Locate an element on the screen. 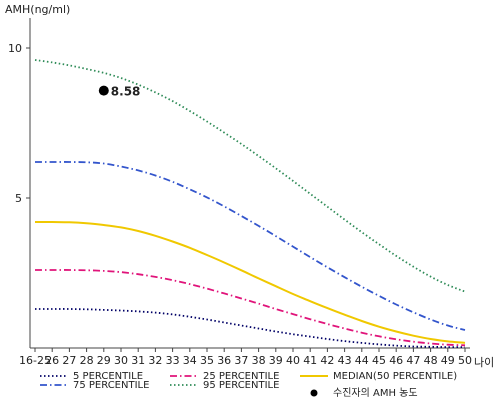 Image resolution: width=500 pixels, height=400 pixels. x-tick-label: 33 is located at coordinates (173, 360).